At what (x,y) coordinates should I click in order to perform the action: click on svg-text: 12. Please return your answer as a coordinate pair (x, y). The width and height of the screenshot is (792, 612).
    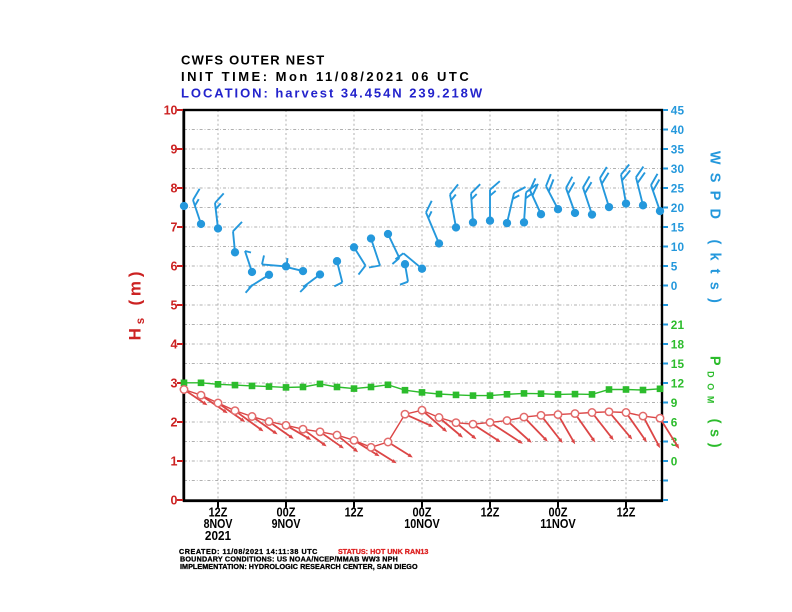
    Looking at the image, I should click on (678, 383).